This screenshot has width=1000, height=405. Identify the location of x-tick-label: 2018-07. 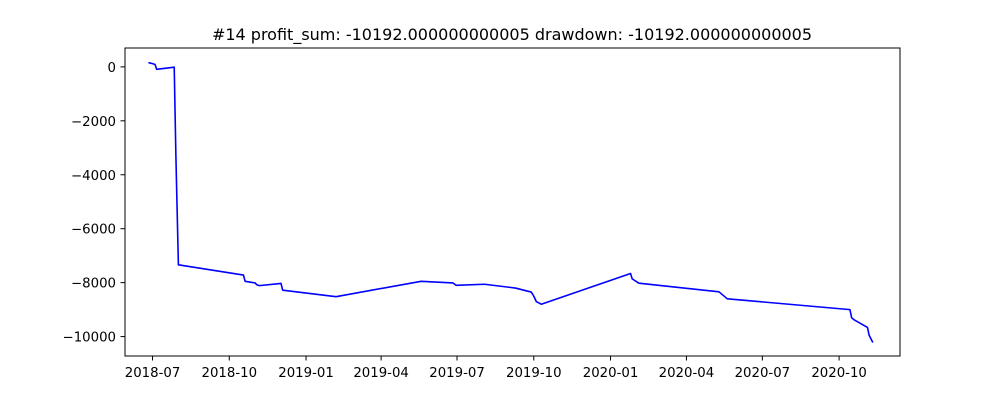
(153, 373).